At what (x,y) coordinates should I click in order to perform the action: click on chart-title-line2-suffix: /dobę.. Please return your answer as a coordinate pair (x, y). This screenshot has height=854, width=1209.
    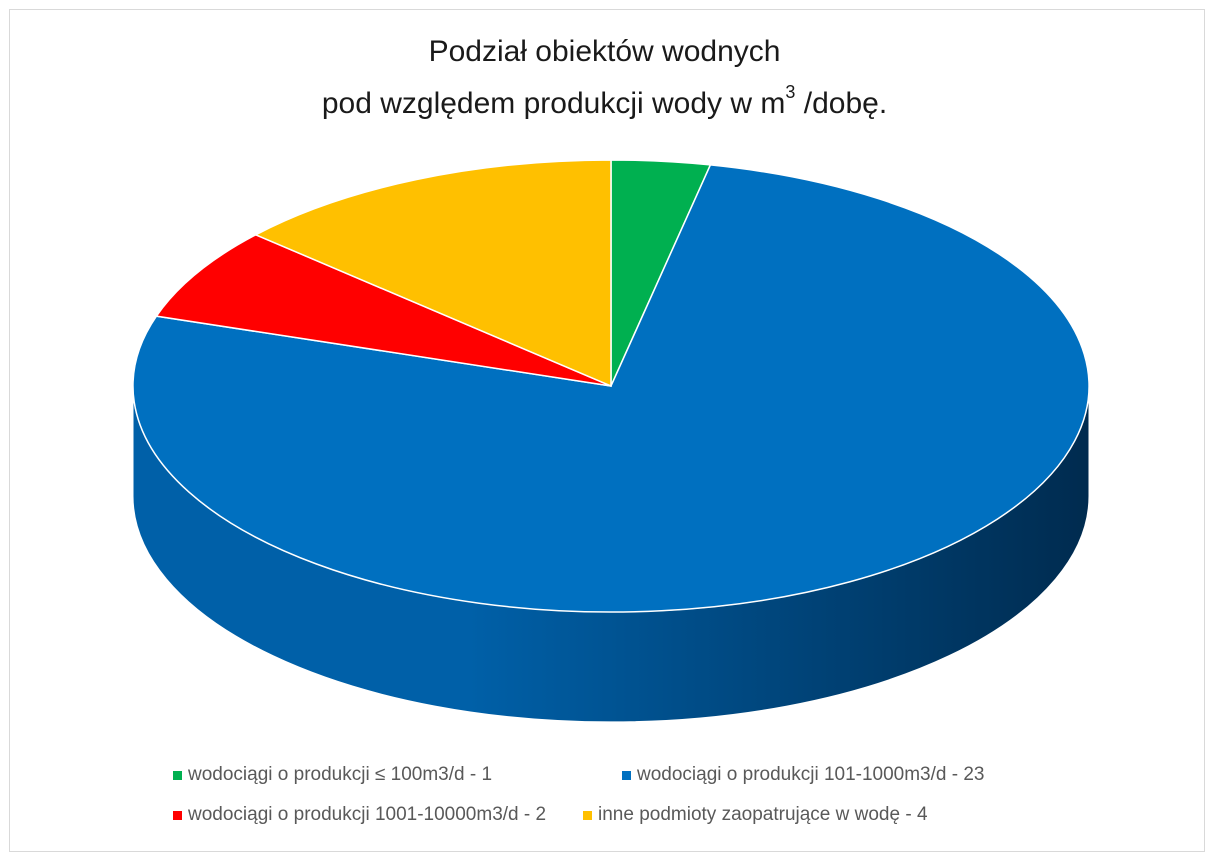
    Looking at the image, I should click on (841, 103).